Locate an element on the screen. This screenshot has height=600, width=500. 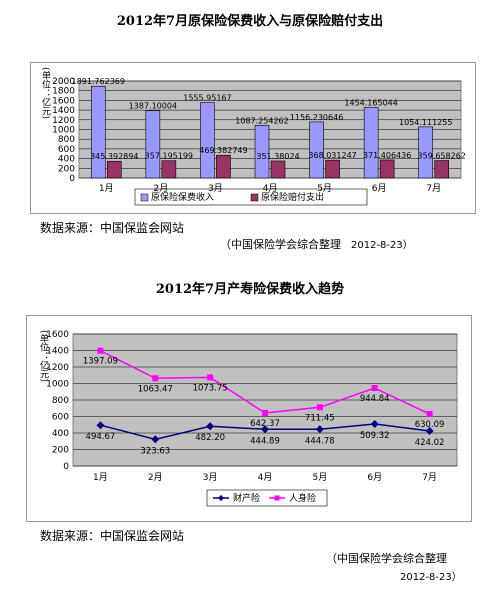
x-tick-label: 7月 is located at coordinates (429, 477).